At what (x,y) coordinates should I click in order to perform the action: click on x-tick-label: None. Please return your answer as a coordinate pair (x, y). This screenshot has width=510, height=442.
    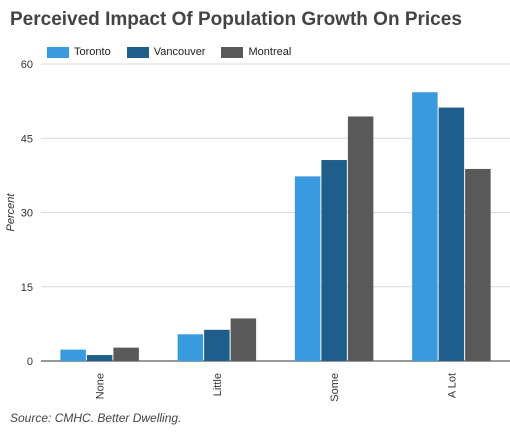
    Looking at the image, I should click on (101, 386).